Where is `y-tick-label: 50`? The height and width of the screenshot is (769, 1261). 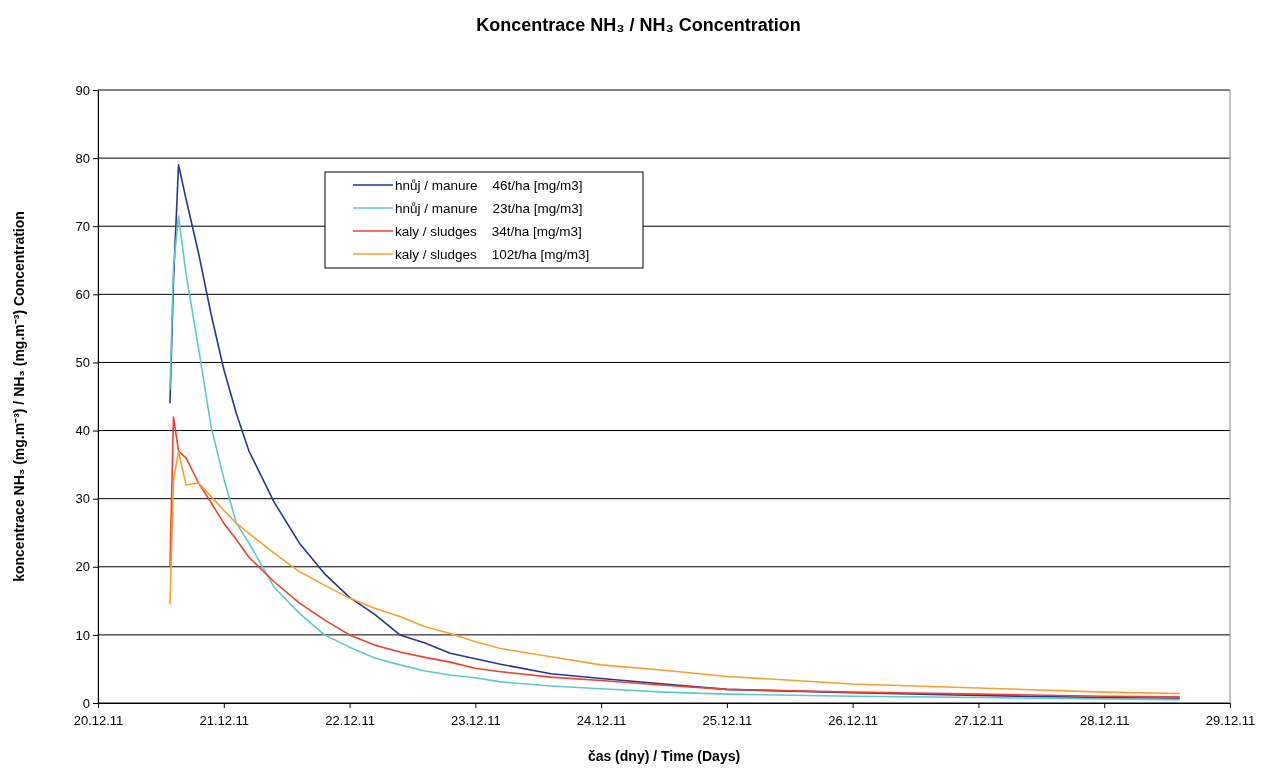
y-tick-label: 50 is located at coordinates (82, 363).